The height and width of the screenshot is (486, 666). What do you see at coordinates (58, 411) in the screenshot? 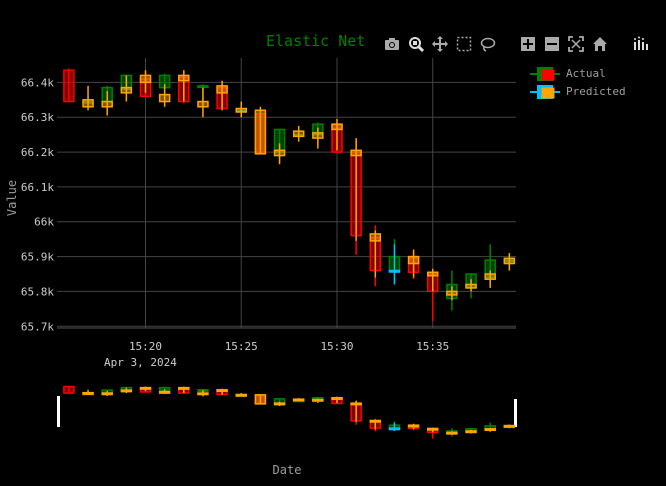
I see `range-slider-left-handle` at bounding box center [58, 411].